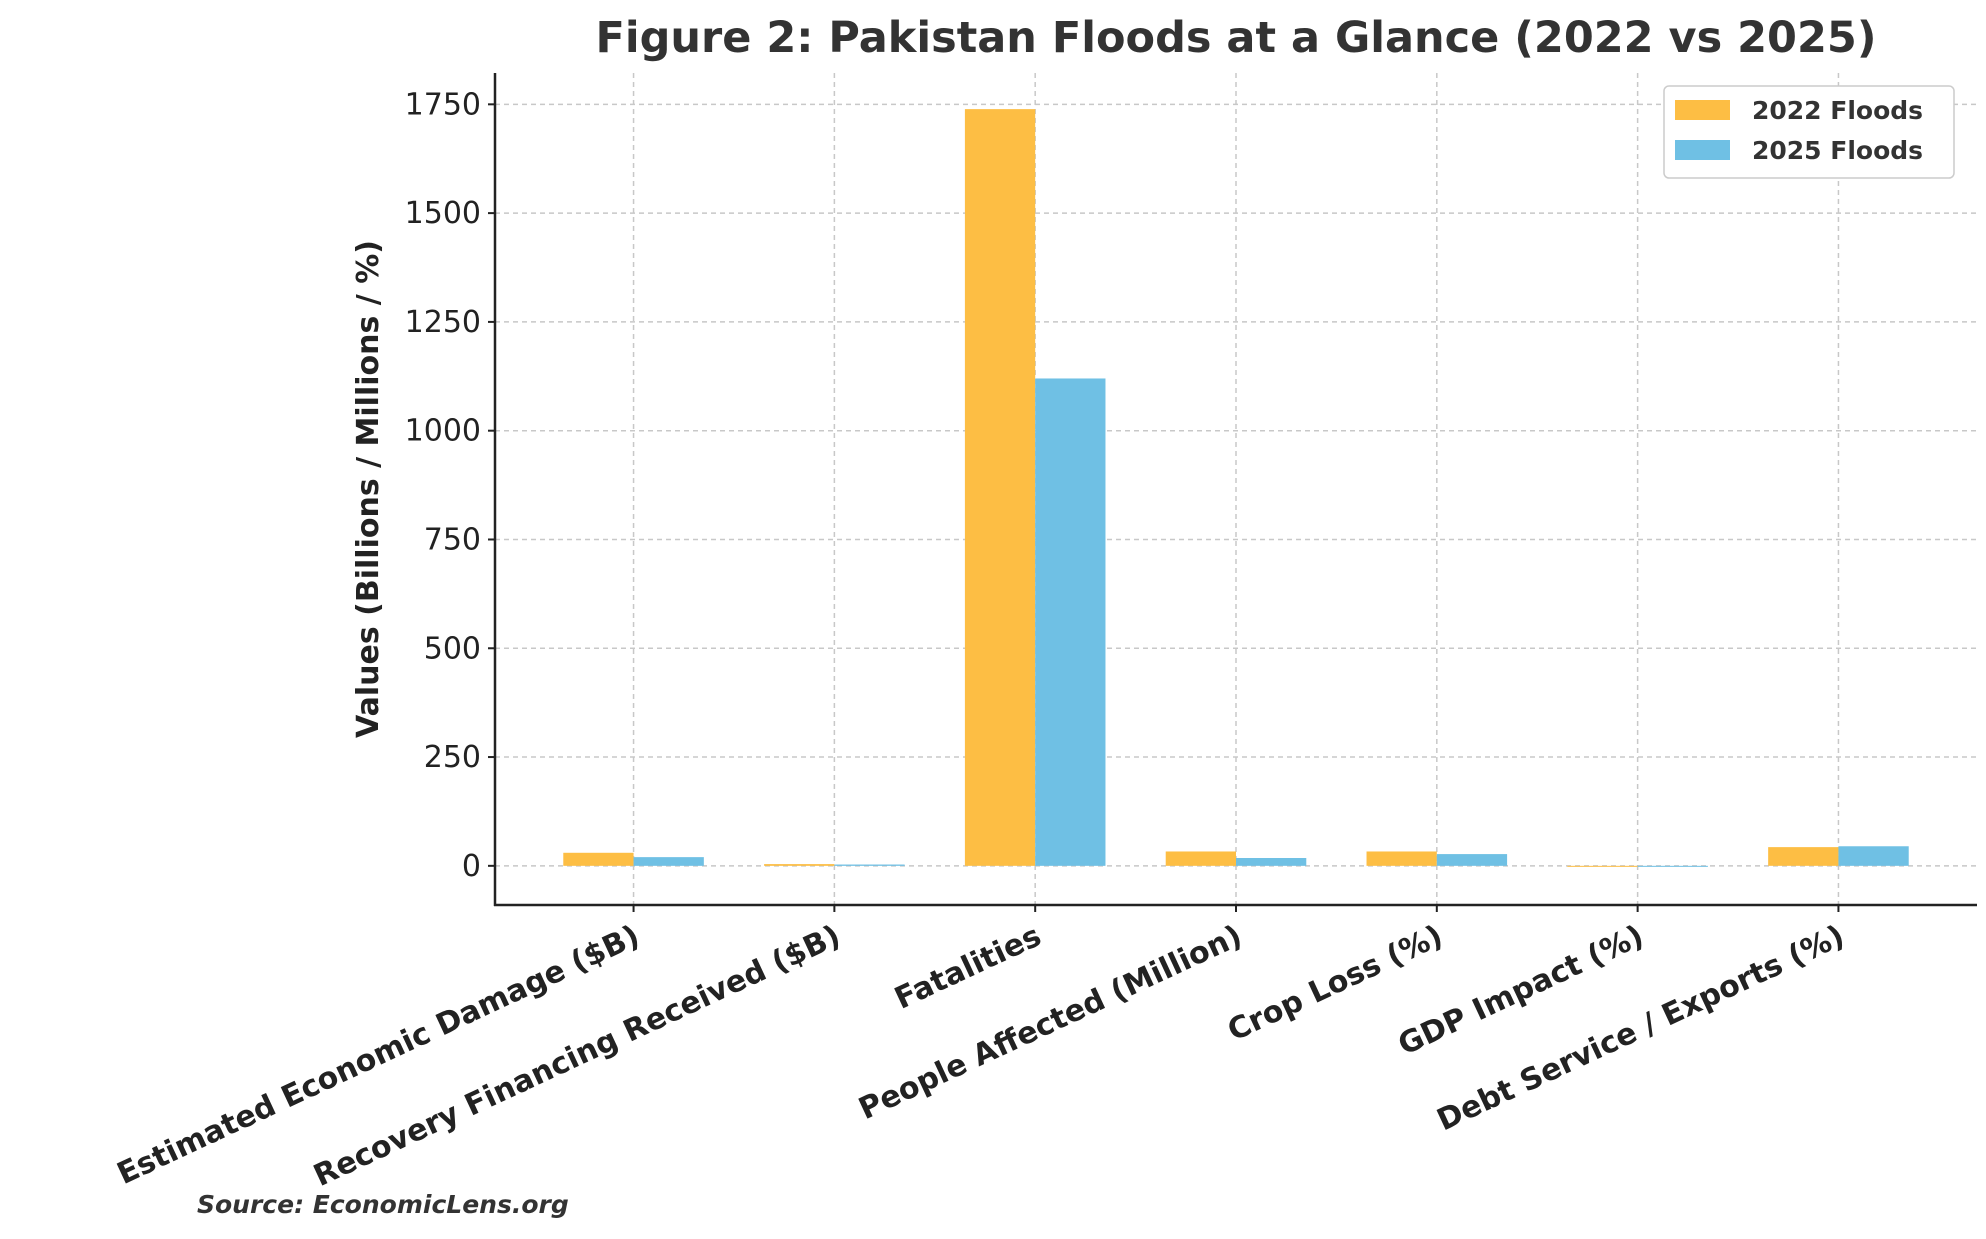 The height and width of the screenshot is (1239, 1986). Describe the element at coordinates (1837, 150) in the screenshot. I see `legend-label: 2025 Floods` at that location.